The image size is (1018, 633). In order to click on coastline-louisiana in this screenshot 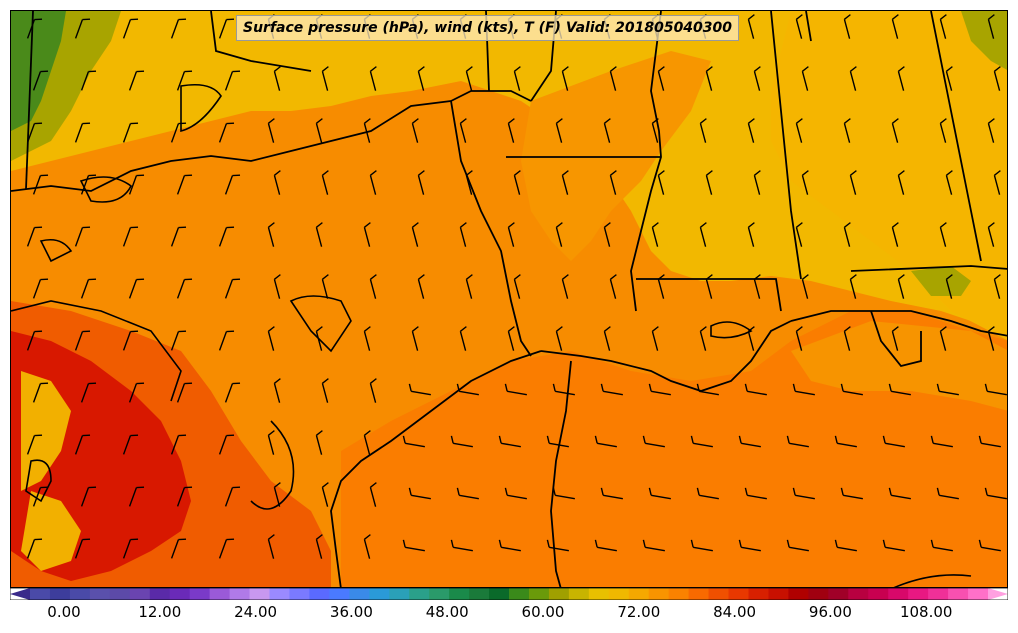, I will do `click(666, 356)`.